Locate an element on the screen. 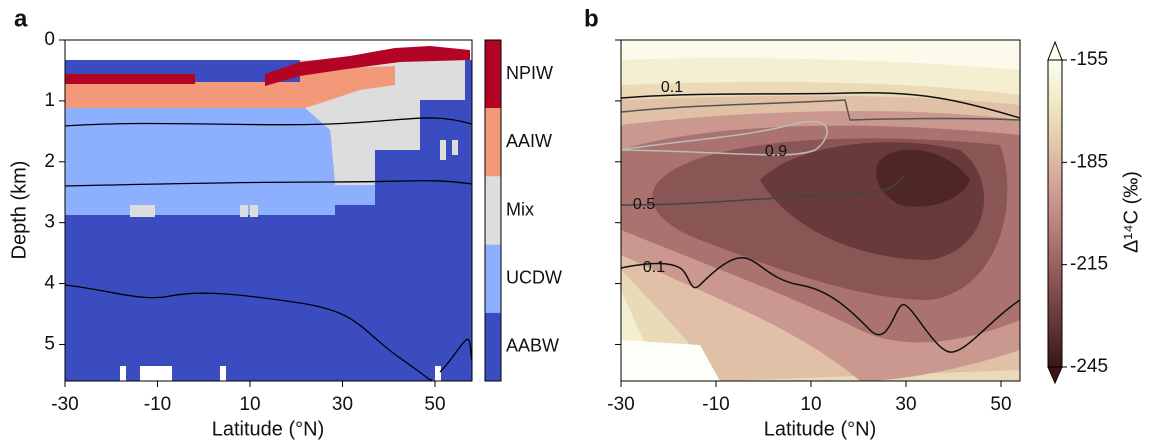 The width and height of the screenshot is (1149, 442). contour-label: 0.9 is located at coordinates (776, 151).